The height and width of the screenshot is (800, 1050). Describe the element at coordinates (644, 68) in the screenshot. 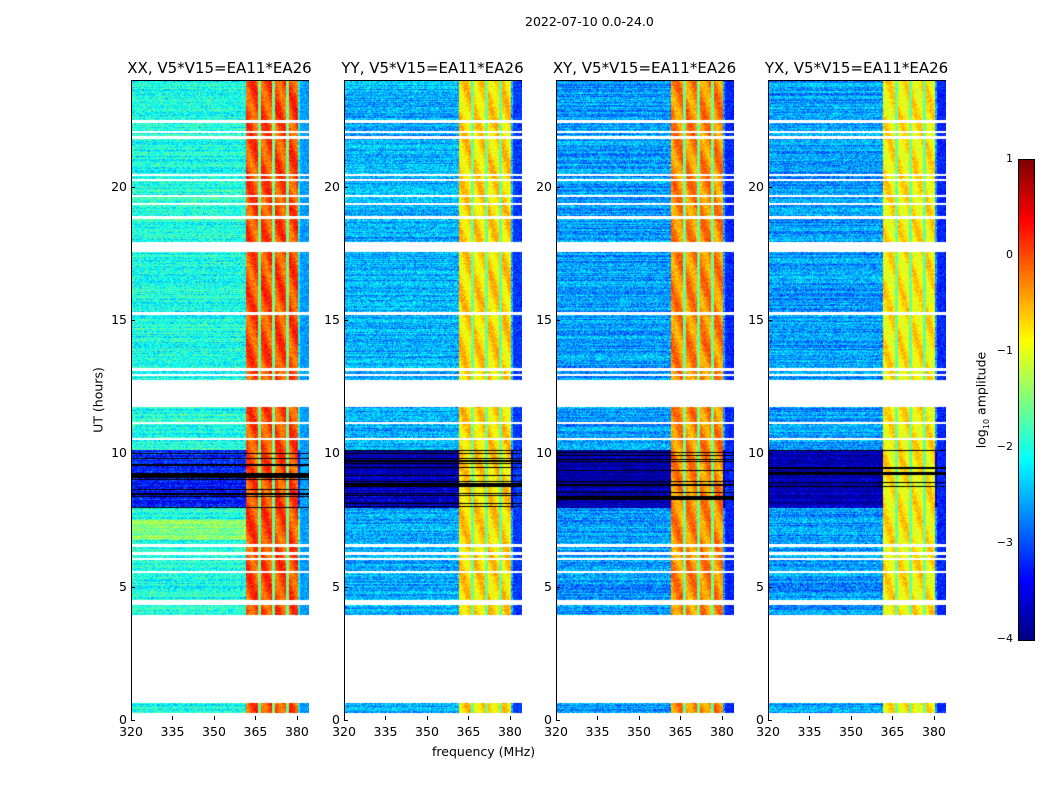

I see `panel-title: XY, V5*V15=EA11*EA26` at that location.